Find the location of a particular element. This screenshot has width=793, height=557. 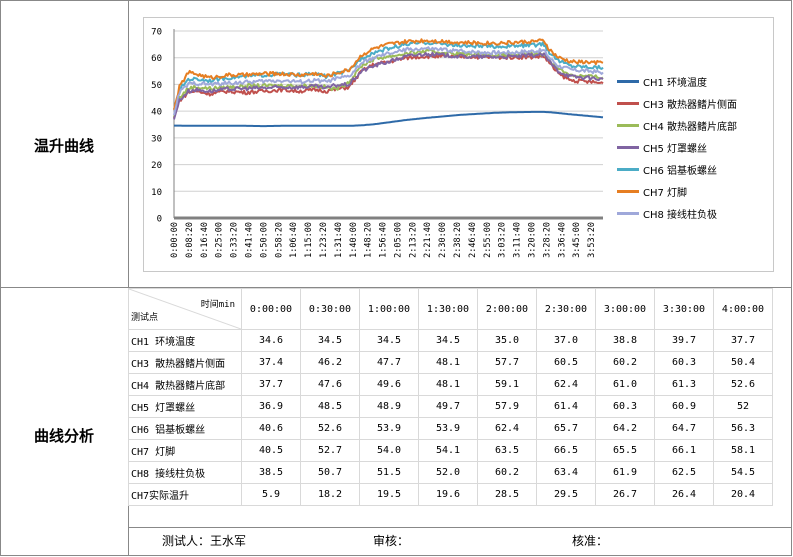

x-tick-label: 1:06:40 is located at coordinates (294, 240).